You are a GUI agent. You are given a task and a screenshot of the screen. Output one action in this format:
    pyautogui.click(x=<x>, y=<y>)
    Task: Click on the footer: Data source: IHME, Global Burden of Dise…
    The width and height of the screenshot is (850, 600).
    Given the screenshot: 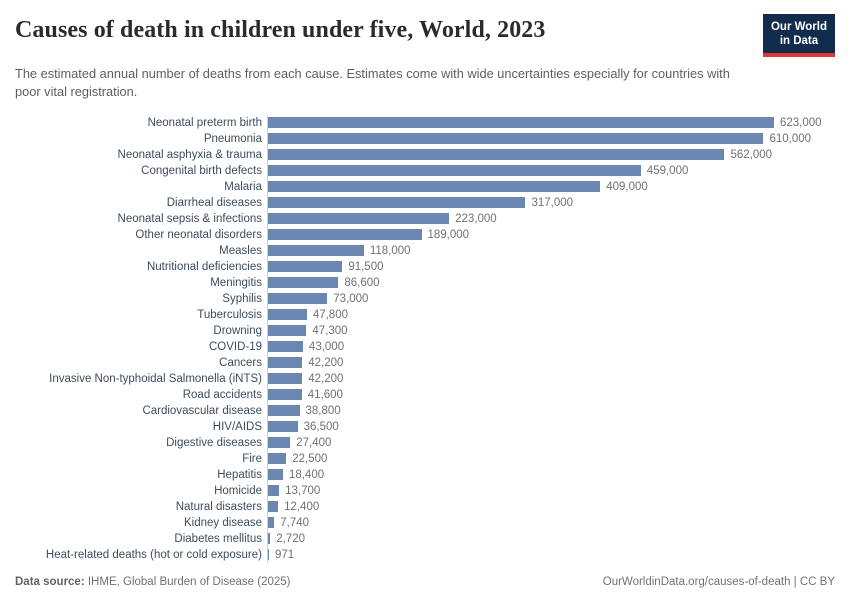 What is the action you would take?
    pyautogui.click(x=425, y=582)
    